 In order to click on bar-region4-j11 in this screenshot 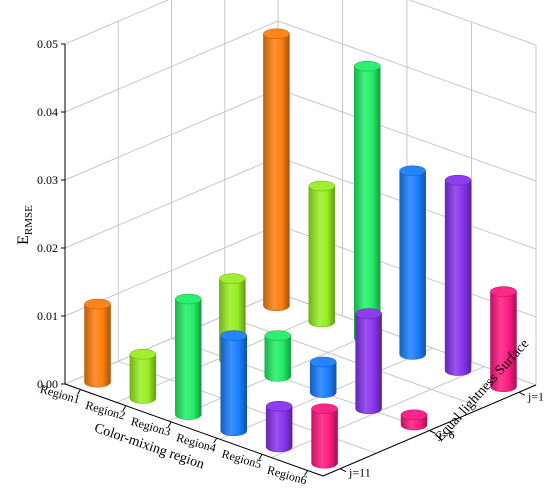, I will do `click(233, 383)`.